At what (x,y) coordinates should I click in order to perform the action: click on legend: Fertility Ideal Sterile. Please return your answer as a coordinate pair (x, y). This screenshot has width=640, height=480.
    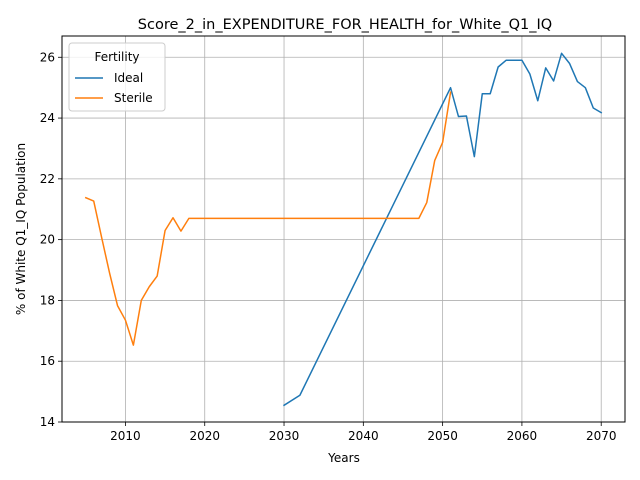
    Looking at the image, I should click on (117, 77).